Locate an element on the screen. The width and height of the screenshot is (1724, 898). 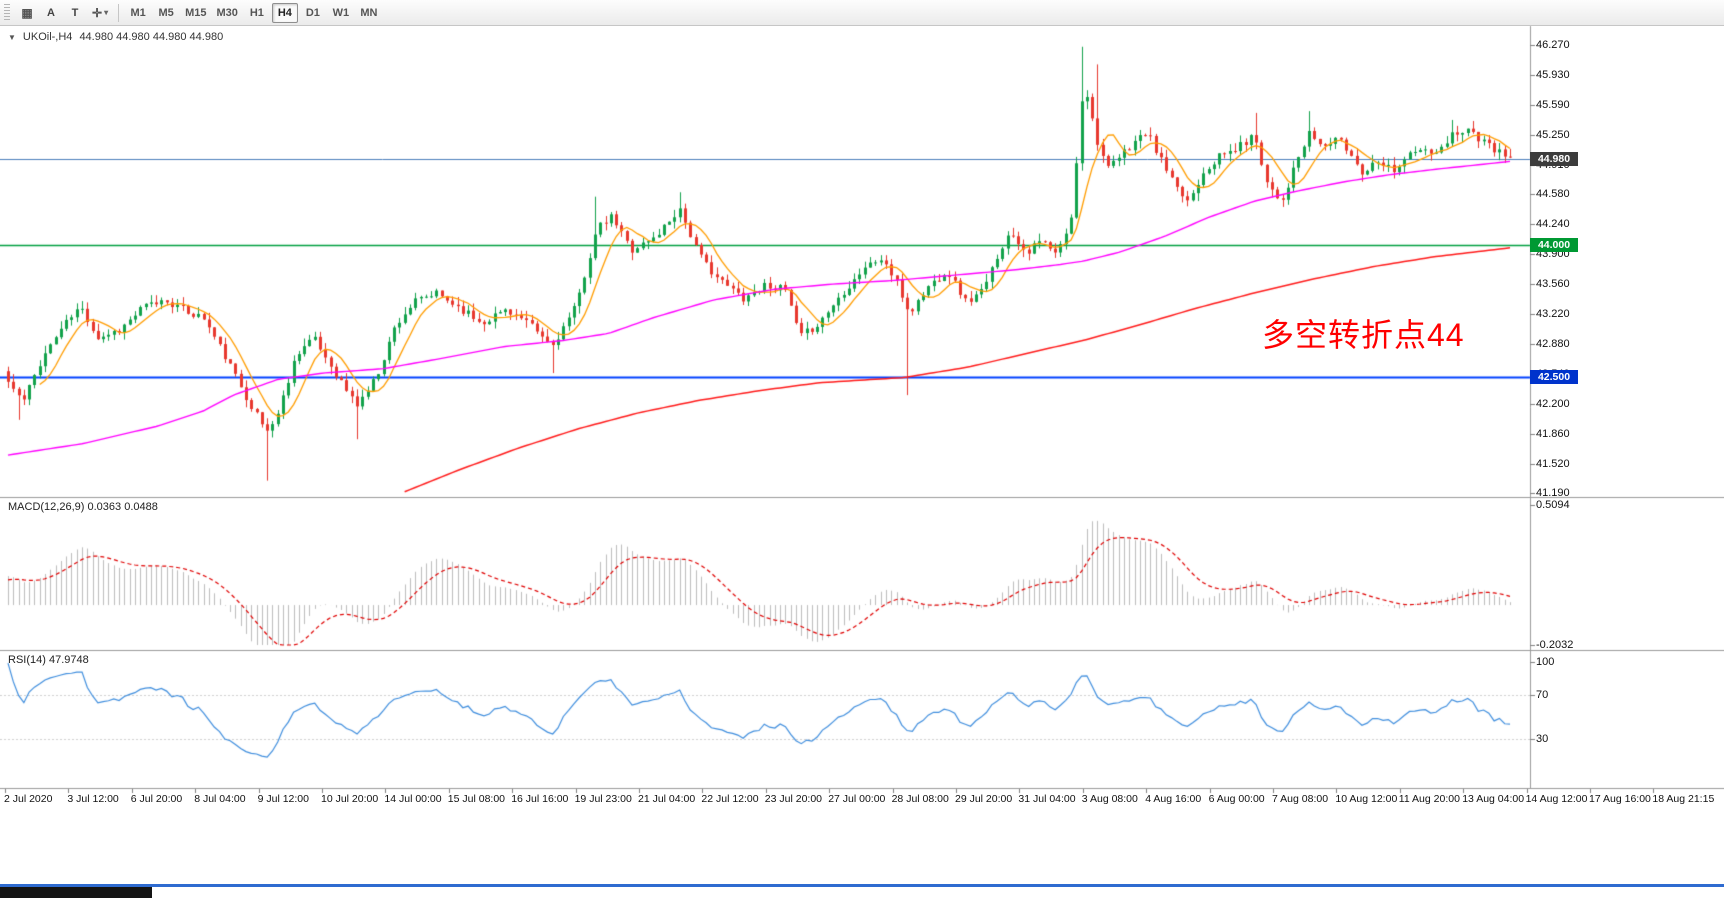
chevron-down-icon: ▾ is located at coordinates (106, 12).